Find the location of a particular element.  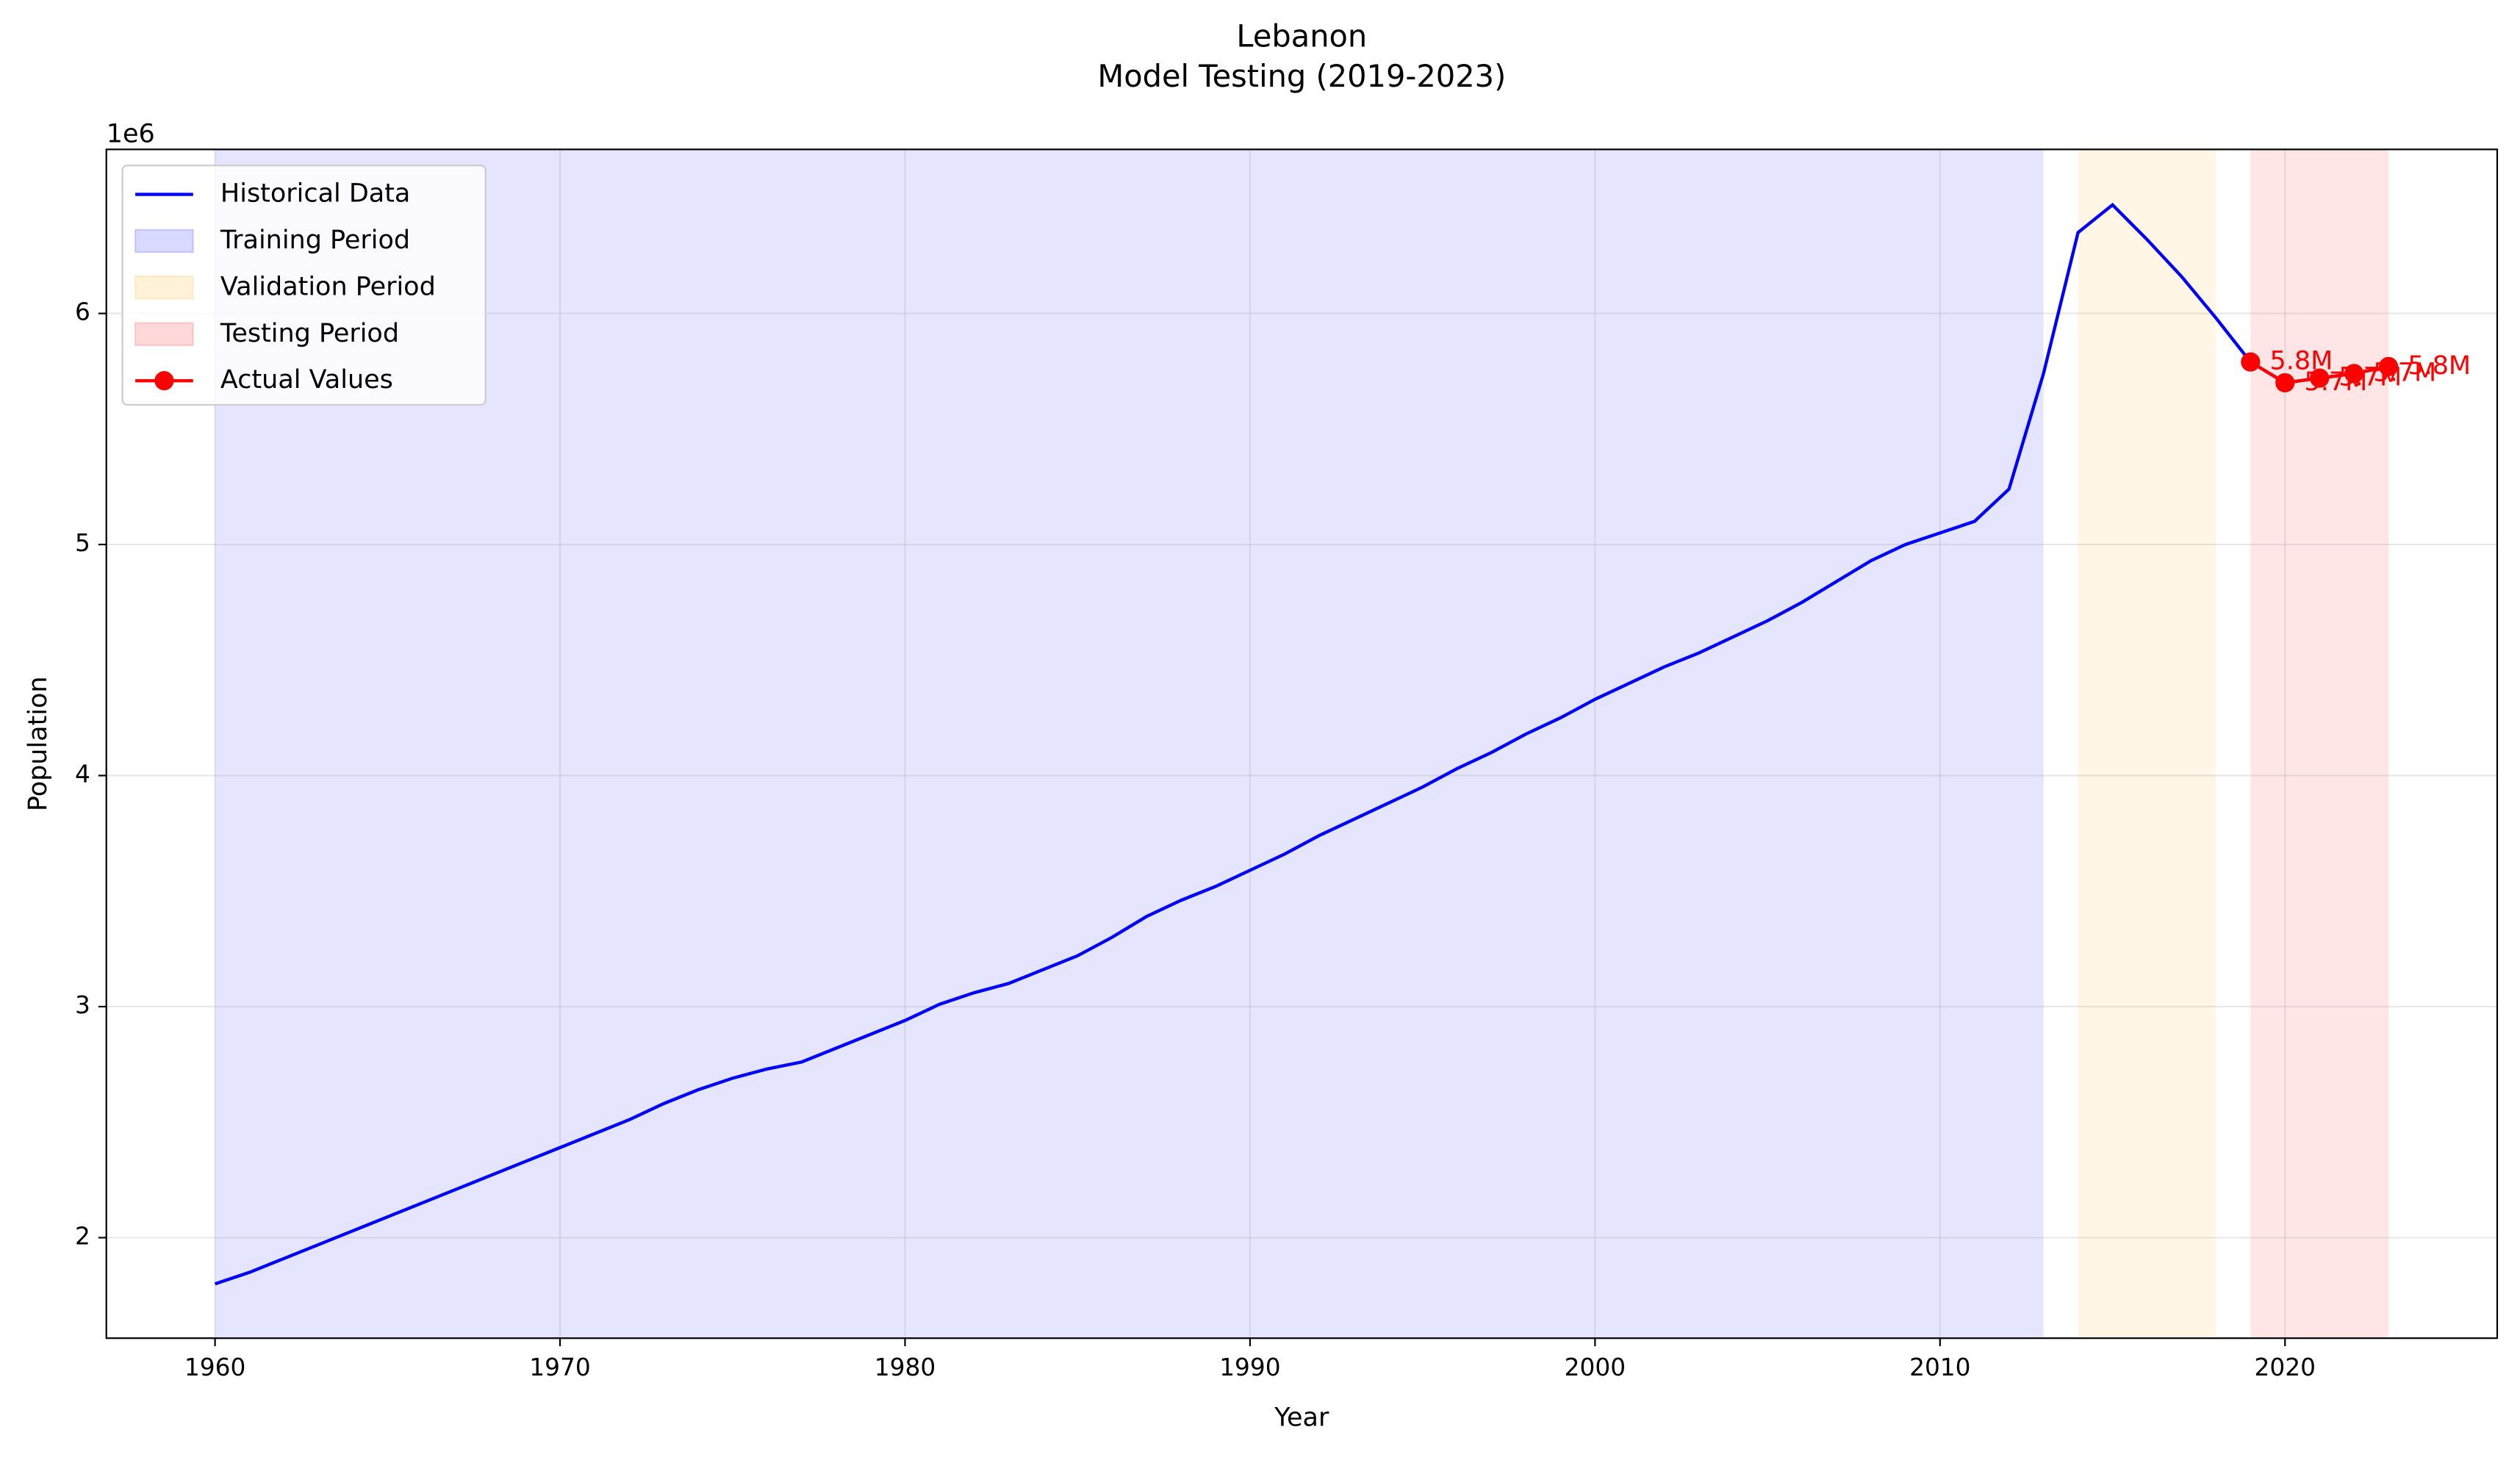

data-label: 5.8M is located at coordinates (2439, 366).